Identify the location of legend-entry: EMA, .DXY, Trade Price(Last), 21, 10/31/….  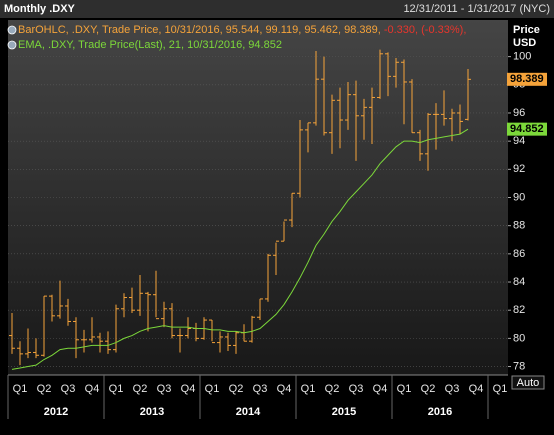
(150, 45).